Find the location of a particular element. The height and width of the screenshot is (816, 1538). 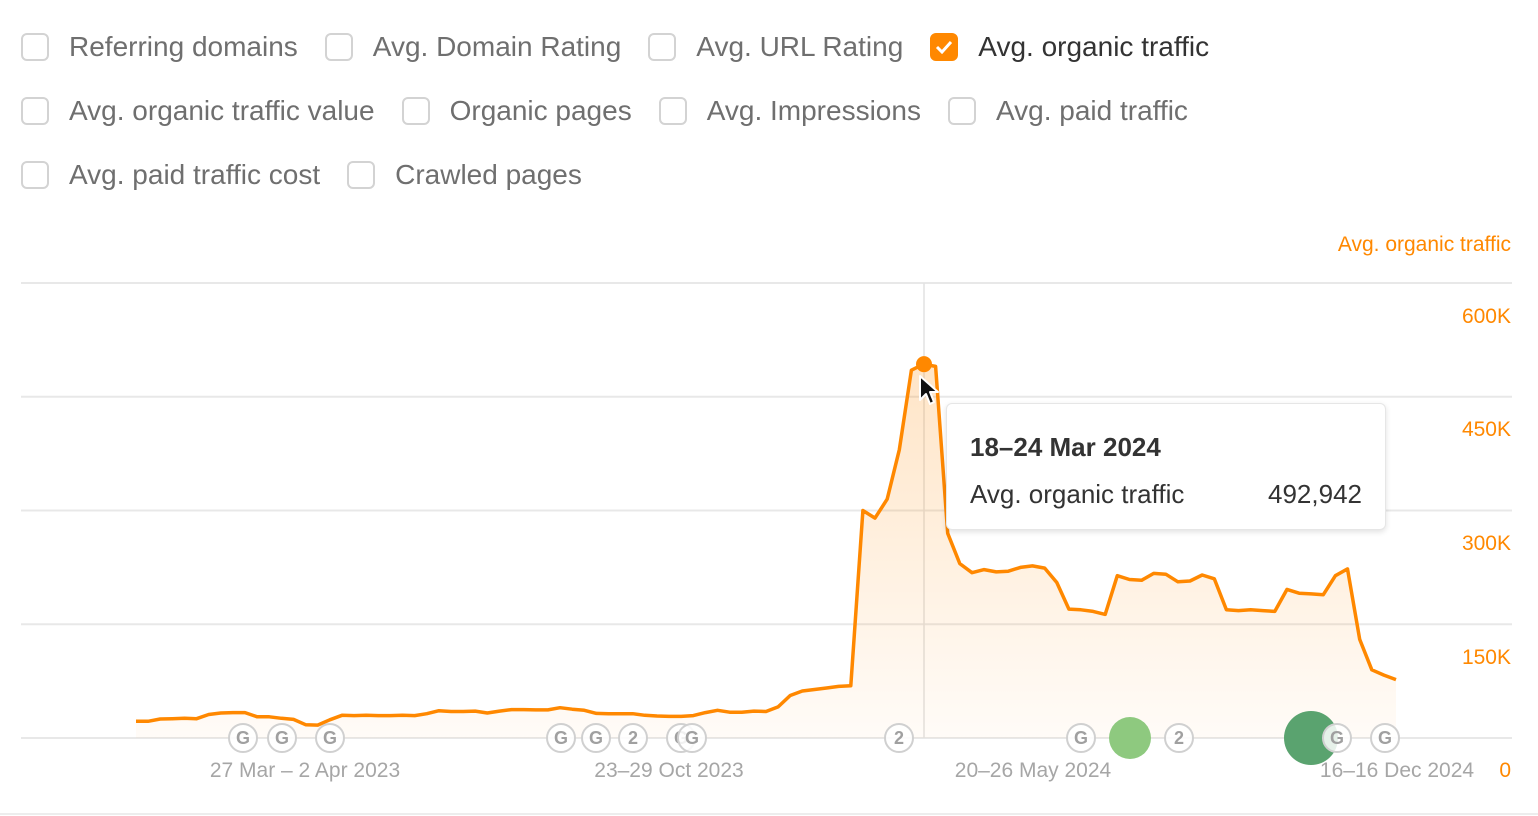

y-tick-600k: 600K is located at coordinates (1486, 316).